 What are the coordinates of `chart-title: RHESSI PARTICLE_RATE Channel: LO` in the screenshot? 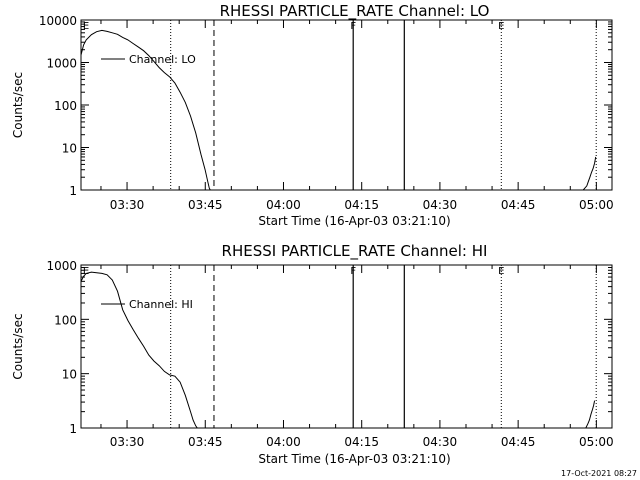 It's located at (355, 11).